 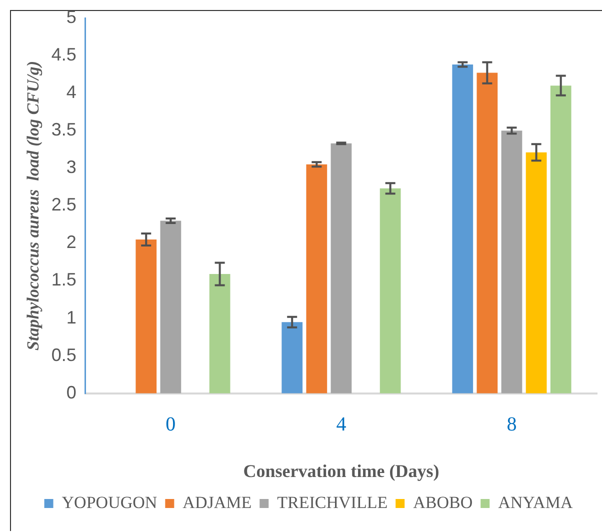 I want to click on x-tick-label: 4, so click(x=341, y=425).